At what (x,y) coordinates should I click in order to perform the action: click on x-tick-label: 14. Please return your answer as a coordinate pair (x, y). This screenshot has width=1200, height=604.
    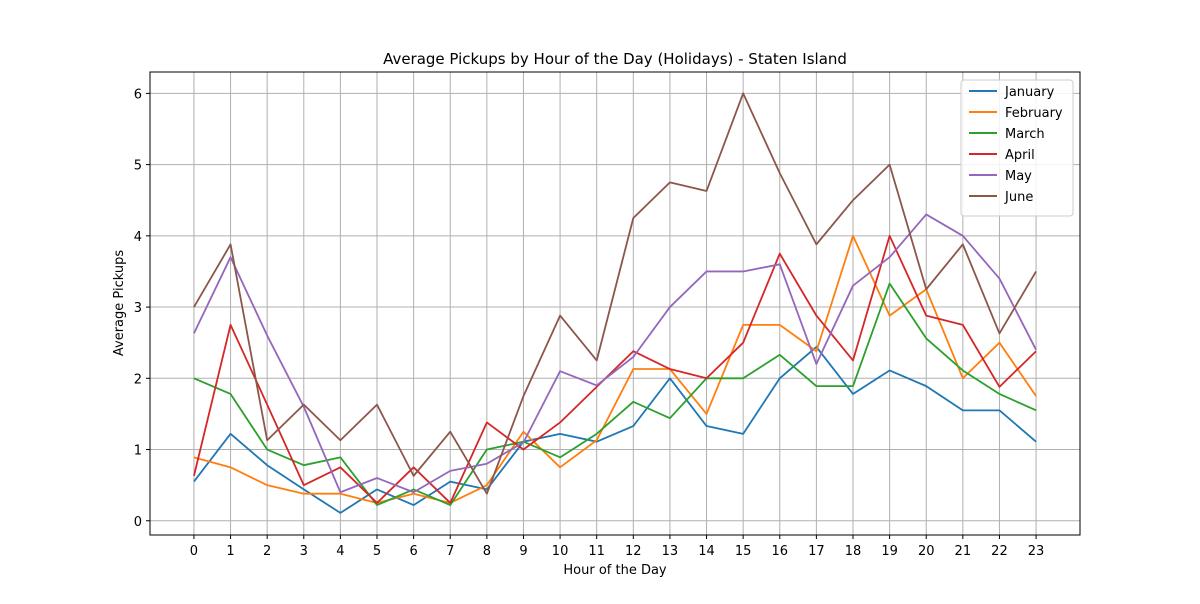
    Looking at the image, I should click on (706, 551).